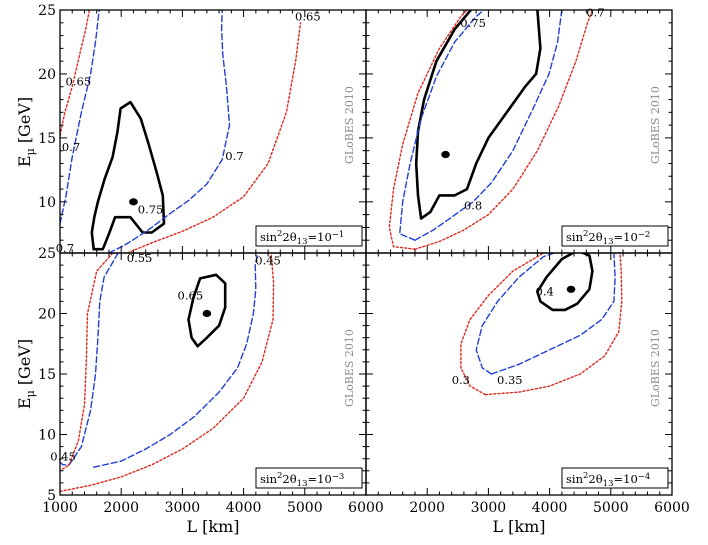 Image resolution: width=708 pixels, height=545 pixels. What do you see at coordinates (545, 292) in the screenshot?
I see `contour-label: 0.4` at bounding box center [545, 292].